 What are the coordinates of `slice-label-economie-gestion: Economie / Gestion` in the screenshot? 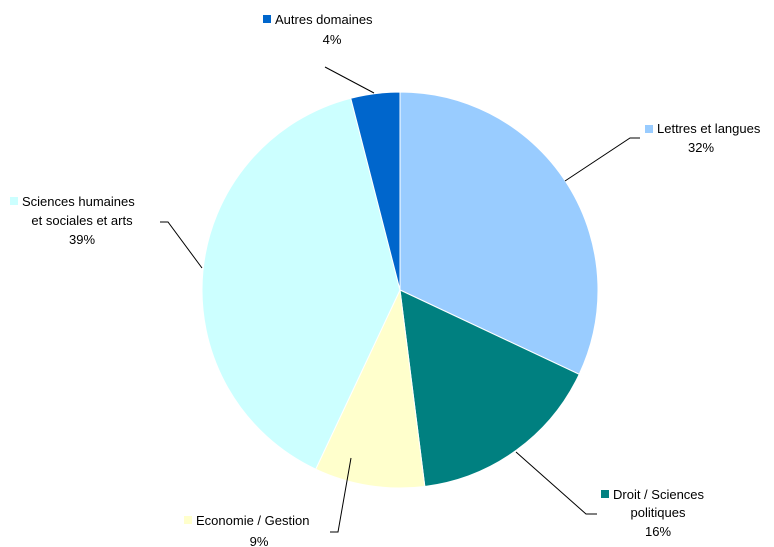 It's located at (252, 520).